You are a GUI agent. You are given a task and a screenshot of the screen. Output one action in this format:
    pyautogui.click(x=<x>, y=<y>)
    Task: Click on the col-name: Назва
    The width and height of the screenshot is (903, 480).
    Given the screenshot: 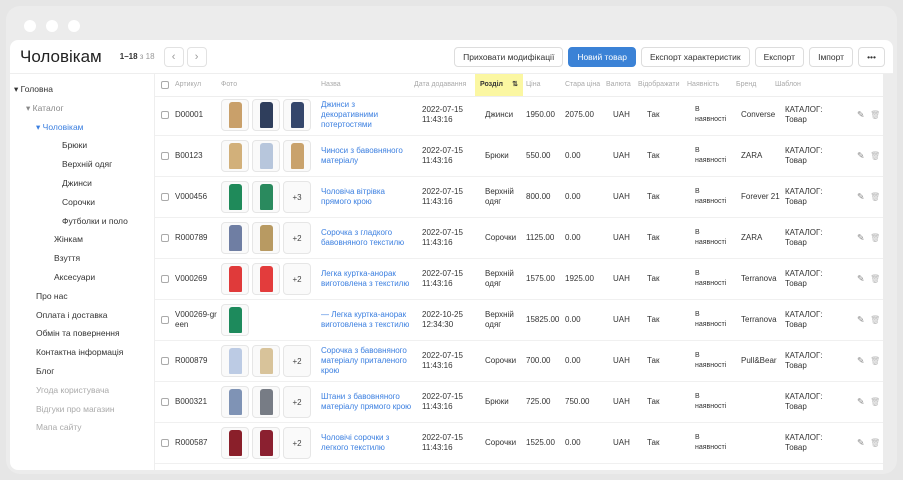 What is the action you would take?
    pyautogui.click(x=331, y=84)
    